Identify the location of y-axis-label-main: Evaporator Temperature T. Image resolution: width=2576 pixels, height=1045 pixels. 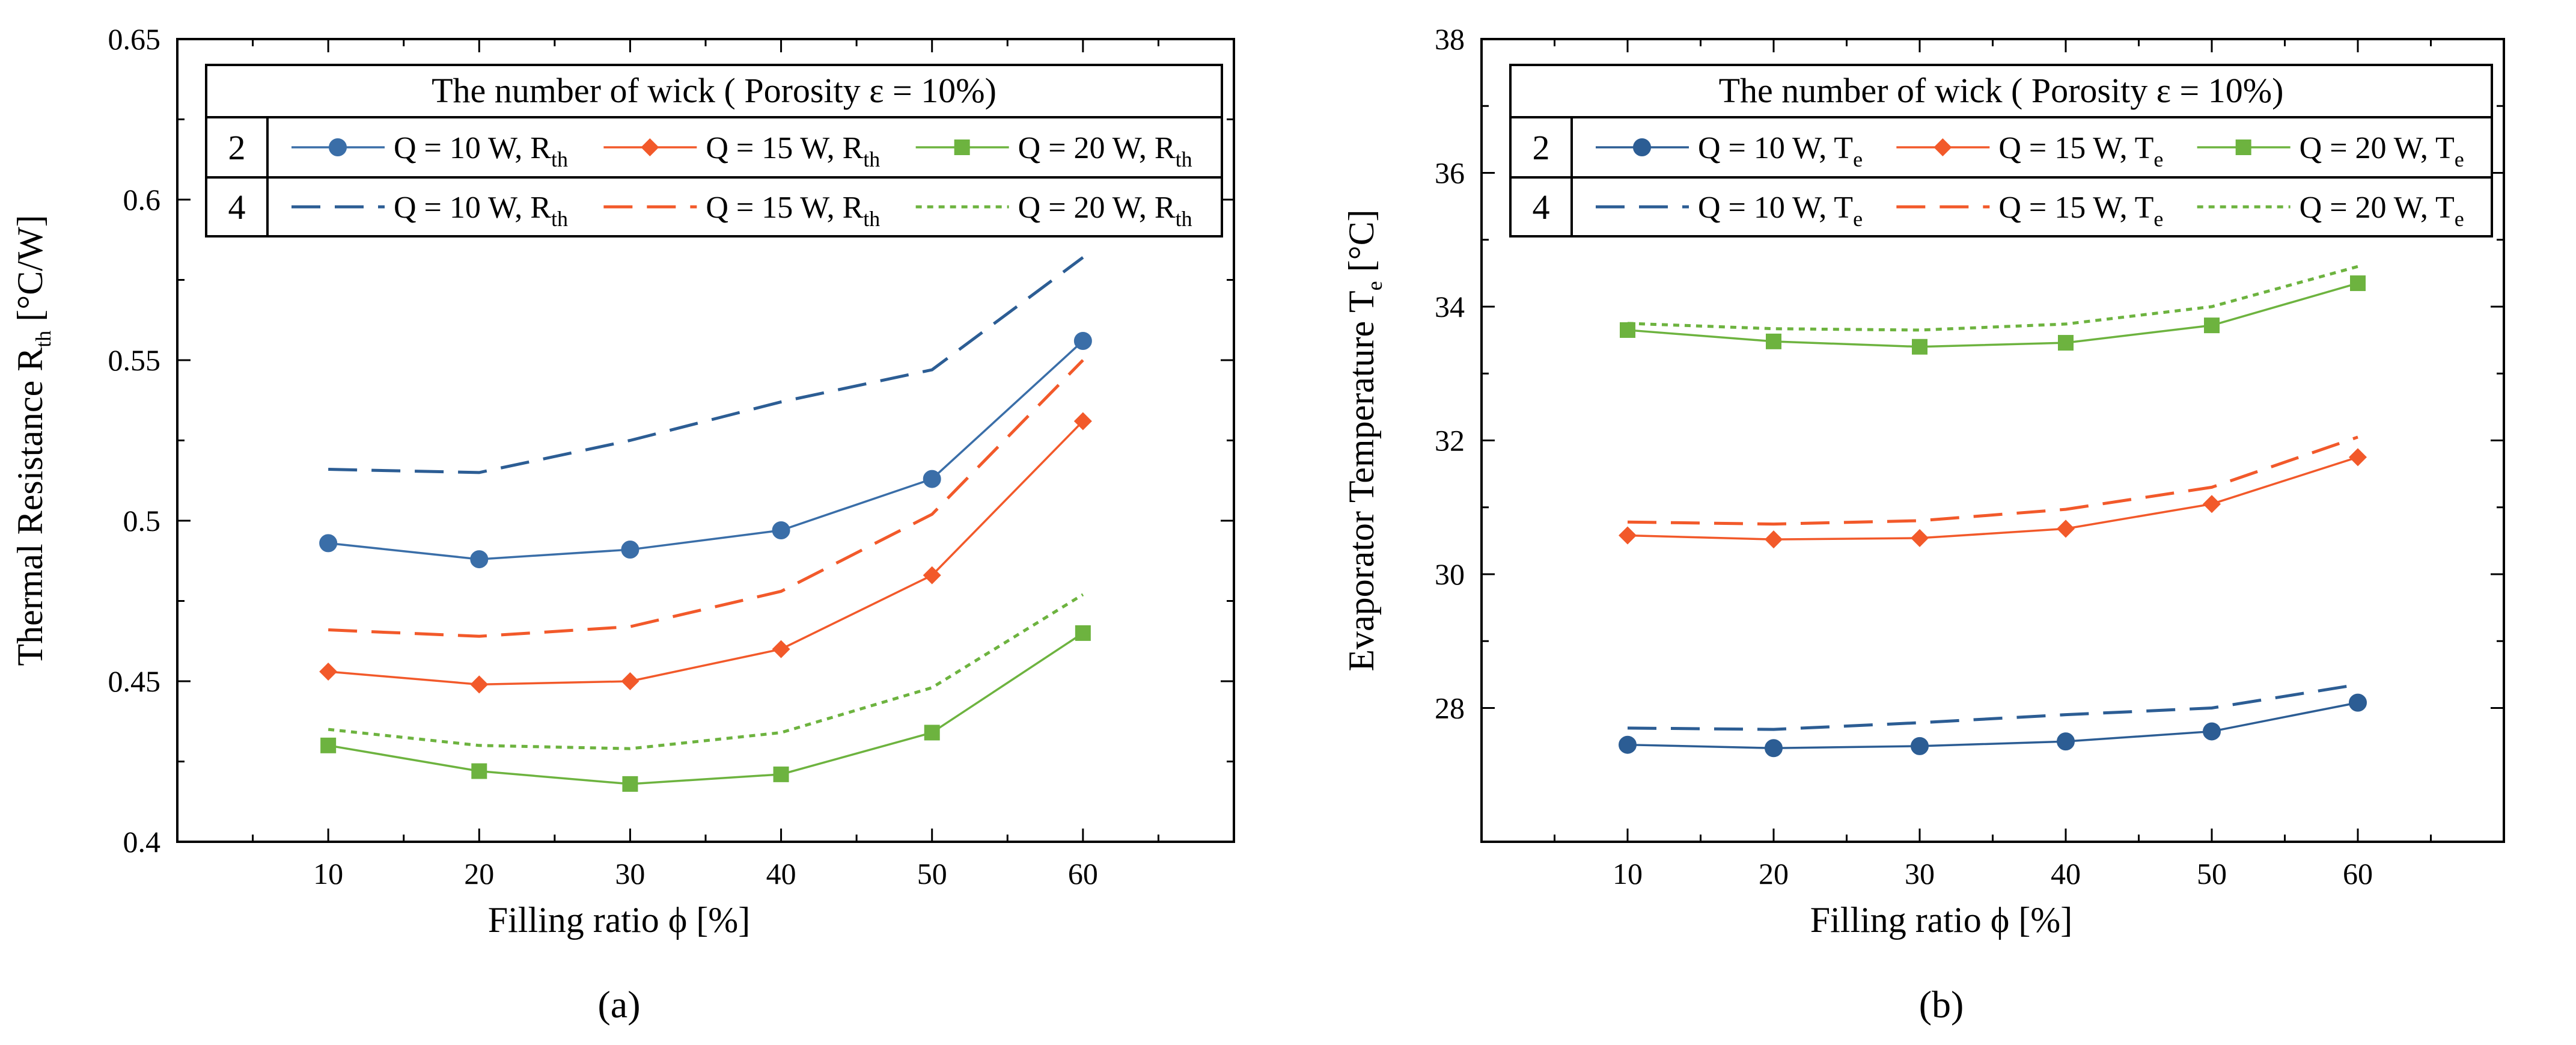
(1361, 480).